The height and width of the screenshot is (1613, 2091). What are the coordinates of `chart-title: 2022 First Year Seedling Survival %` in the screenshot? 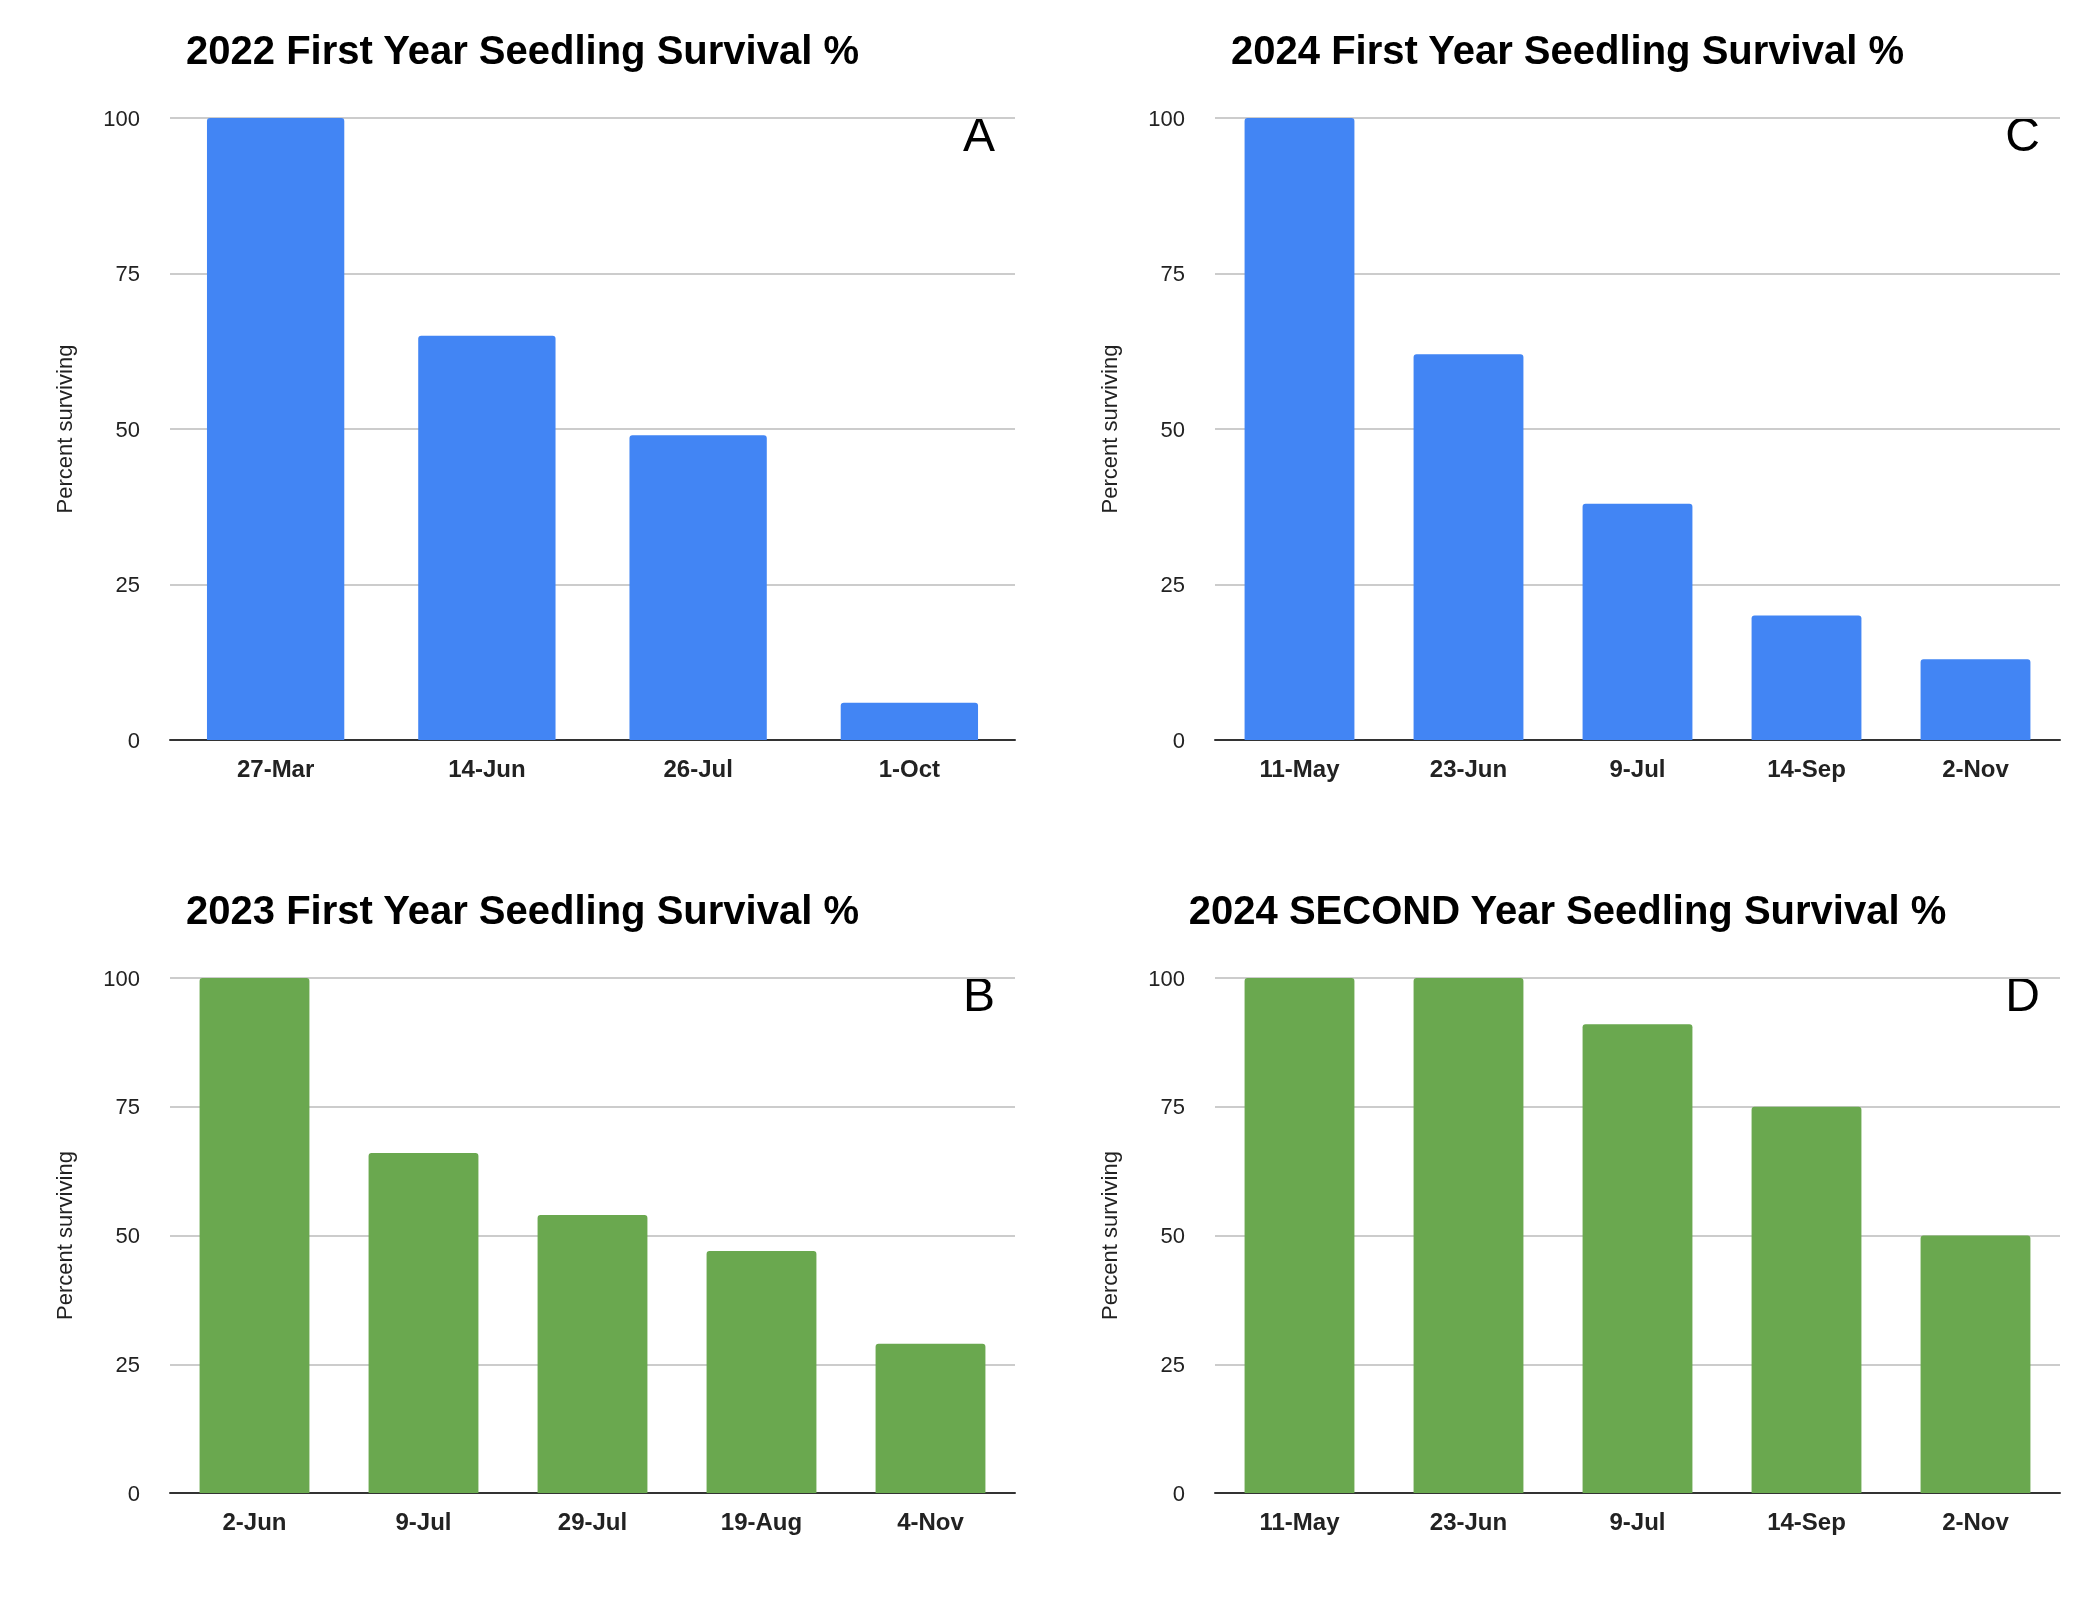 It's located at (522, 50).